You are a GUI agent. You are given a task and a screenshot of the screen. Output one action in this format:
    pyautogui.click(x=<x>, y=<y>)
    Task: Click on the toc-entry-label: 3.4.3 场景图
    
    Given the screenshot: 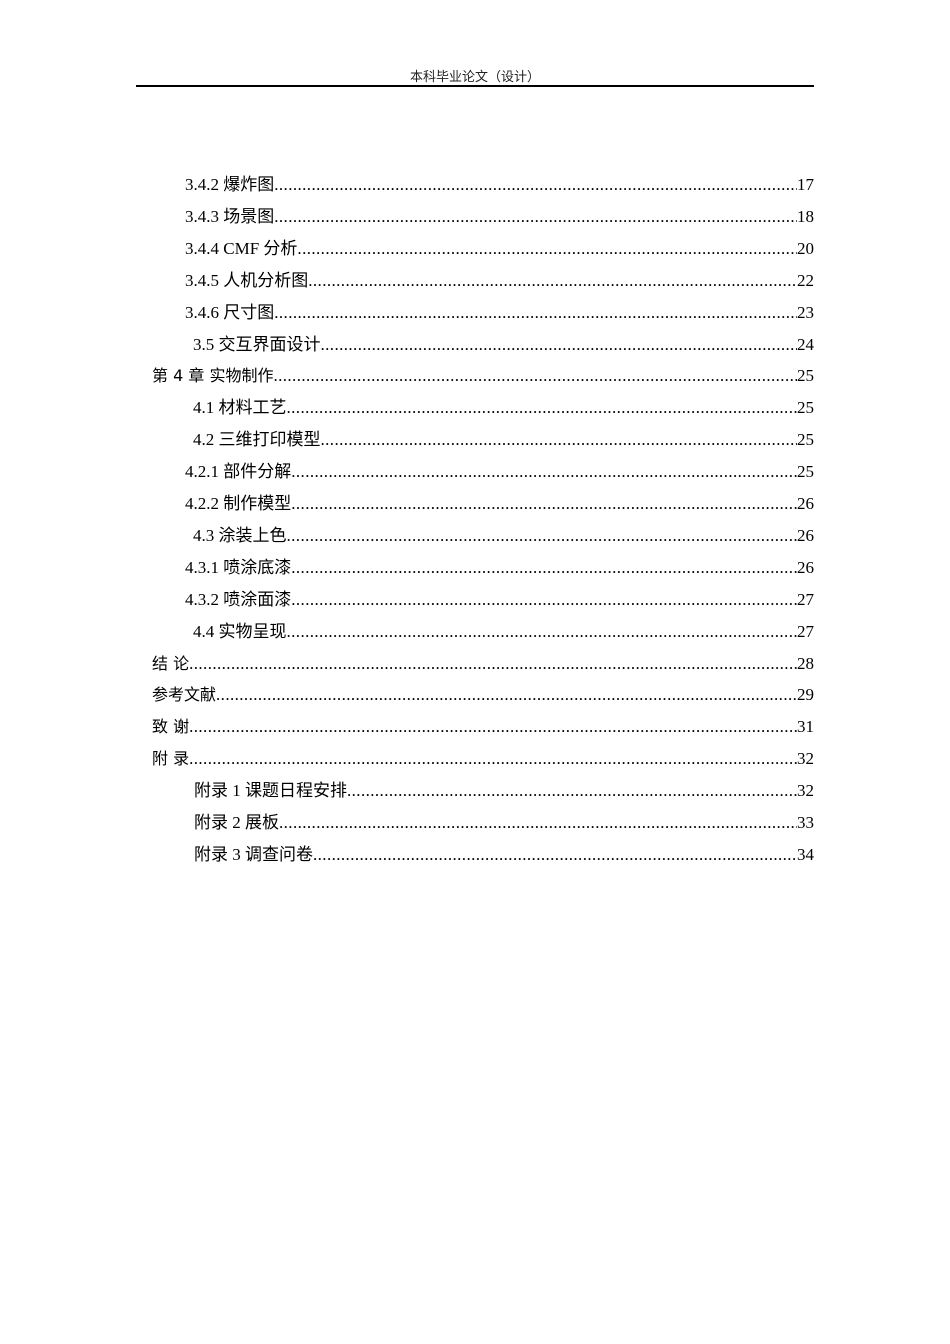 What is the action you would take?
    pyautogui.click(x=230, y=216)
    